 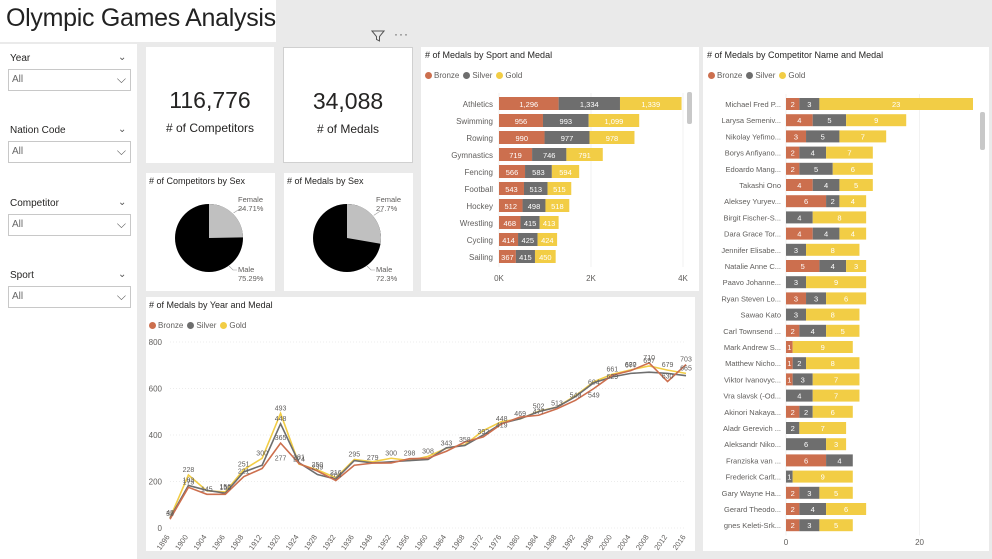 I want to click on year-line-silver, so click(x=428, y=445).